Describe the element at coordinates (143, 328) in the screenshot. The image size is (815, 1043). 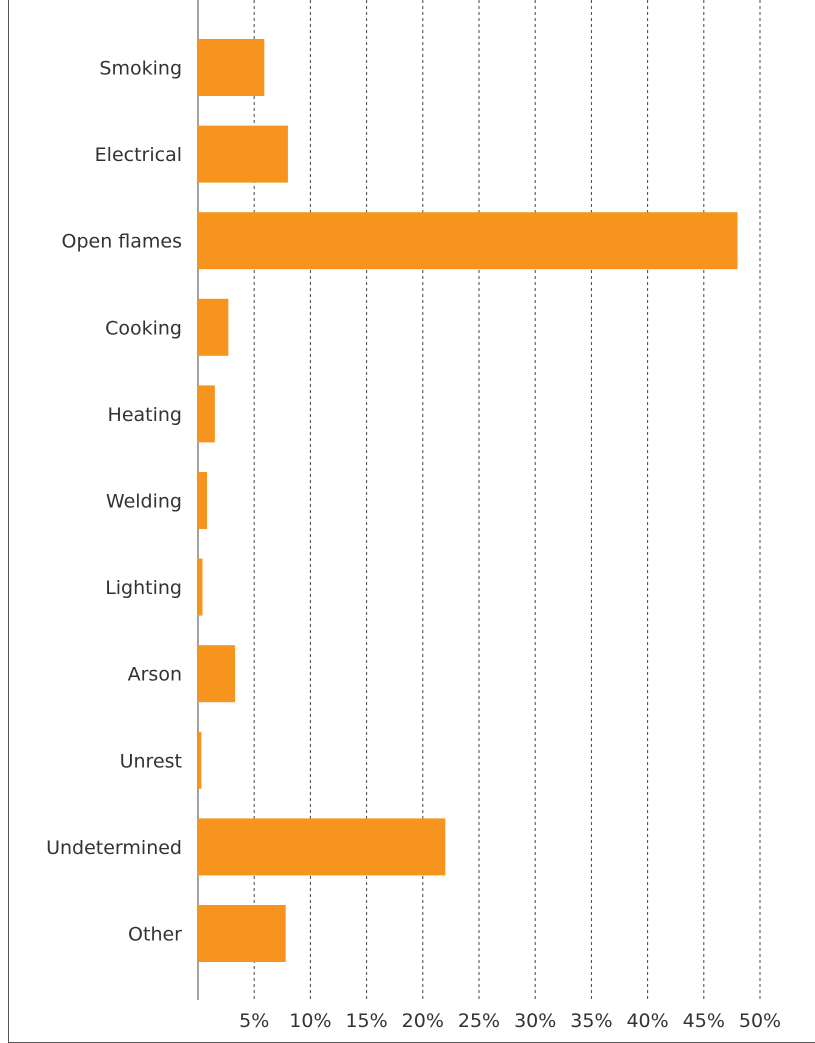
I see `category-label: Cooking` at that location.